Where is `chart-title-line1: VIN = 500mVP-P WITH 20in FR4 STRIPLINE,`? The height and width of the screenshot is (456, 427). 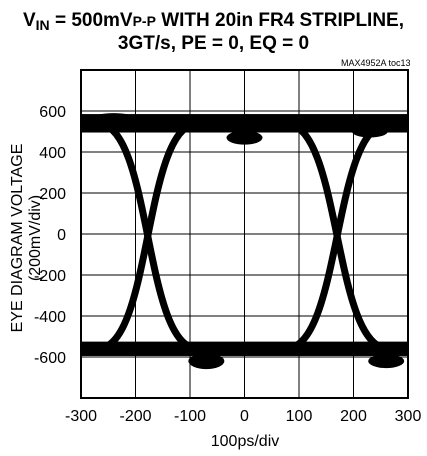
chart-title-line1: VIN = 500mVP-P WITH 20in FR4 STRIPLINE, is located at coordinates (213, 21).